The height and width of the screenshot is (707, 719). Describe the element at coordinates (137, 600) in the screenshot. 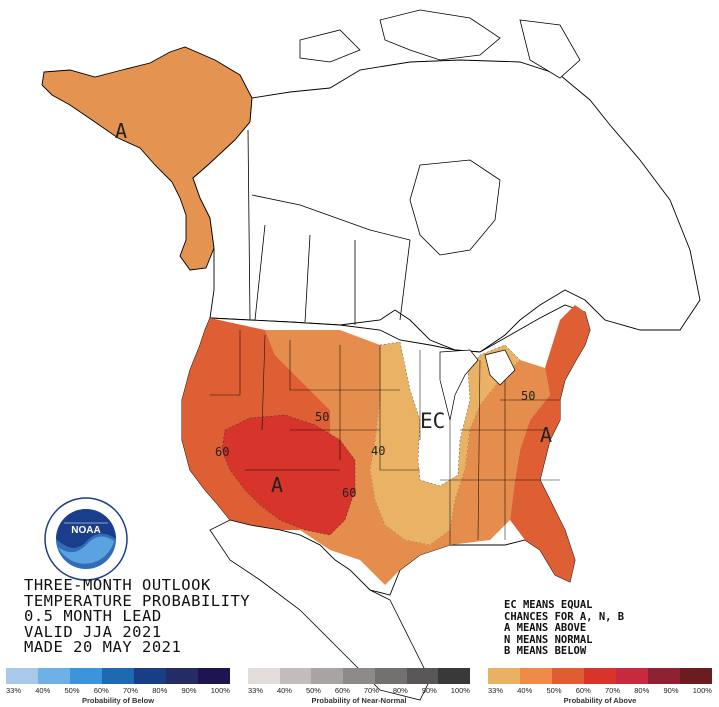

I see `title-line: TEMPERATURE PROBABILITY` at that location.